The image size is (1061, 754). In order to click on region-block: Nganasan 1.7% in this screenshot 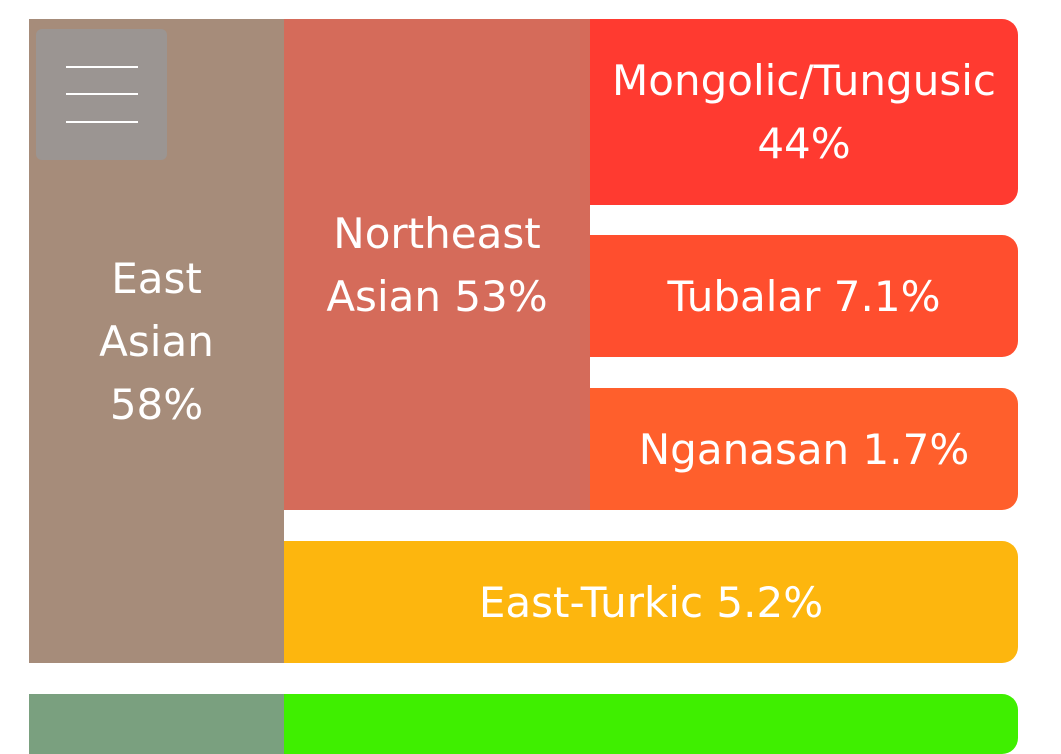, I will do `click(804, 449)`.